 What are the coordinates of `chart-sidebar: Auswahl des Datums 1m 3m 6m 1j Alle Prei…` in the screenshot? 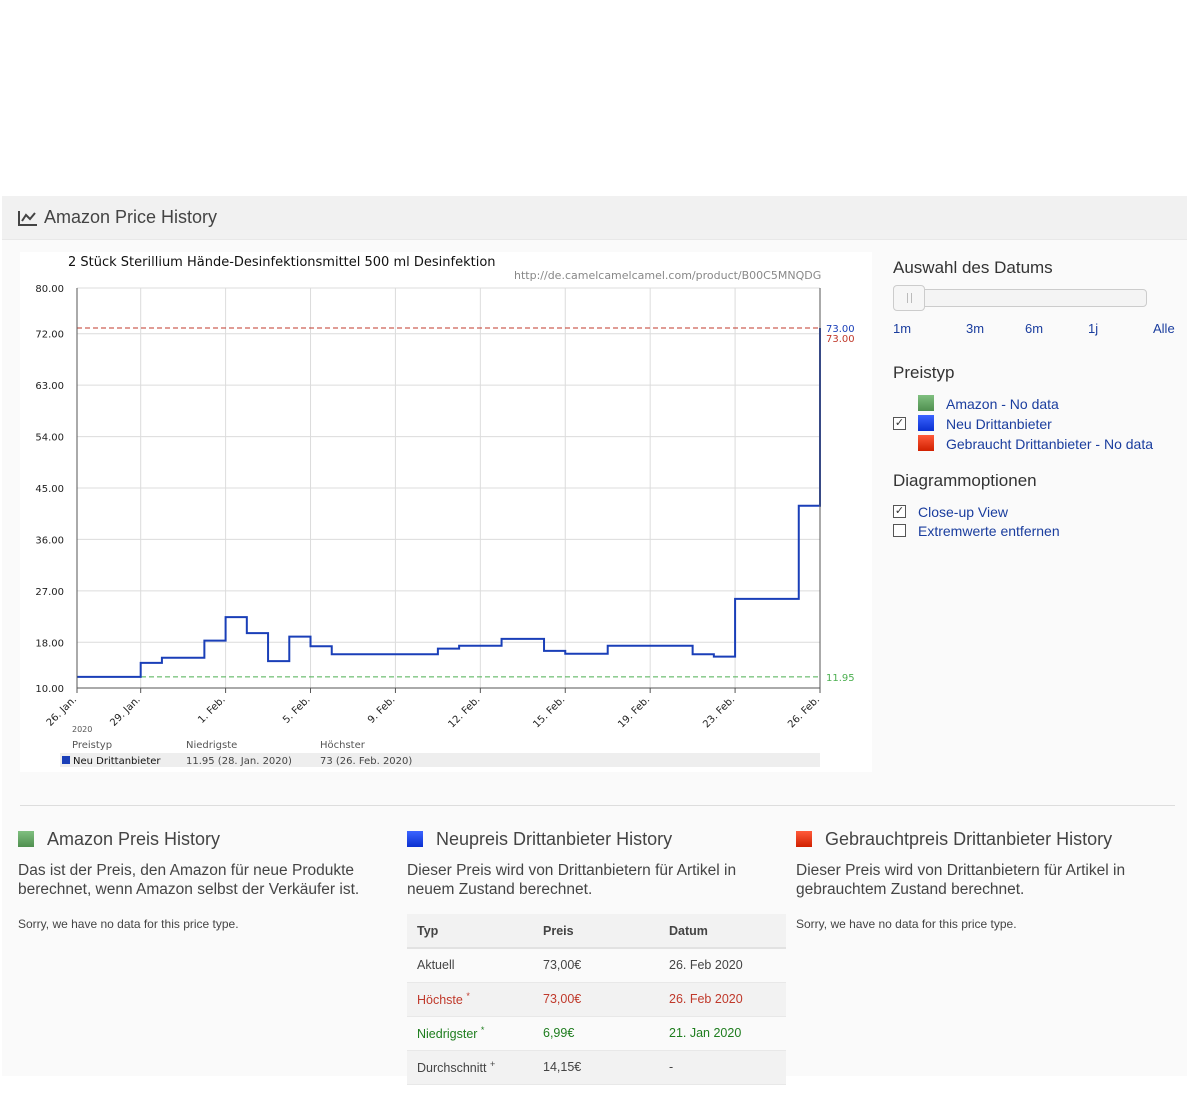 It's located at (1038, 399).